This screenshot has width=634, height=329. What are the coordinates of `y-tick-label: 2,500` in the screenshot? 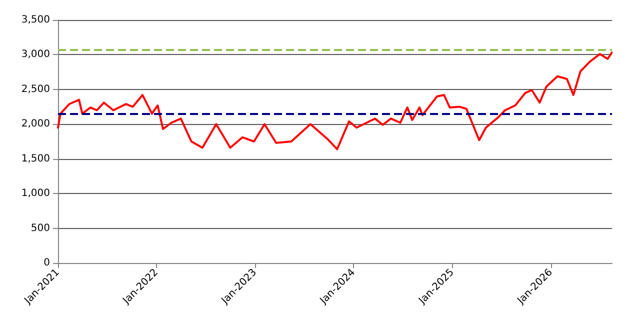 It's located at (35, 89).